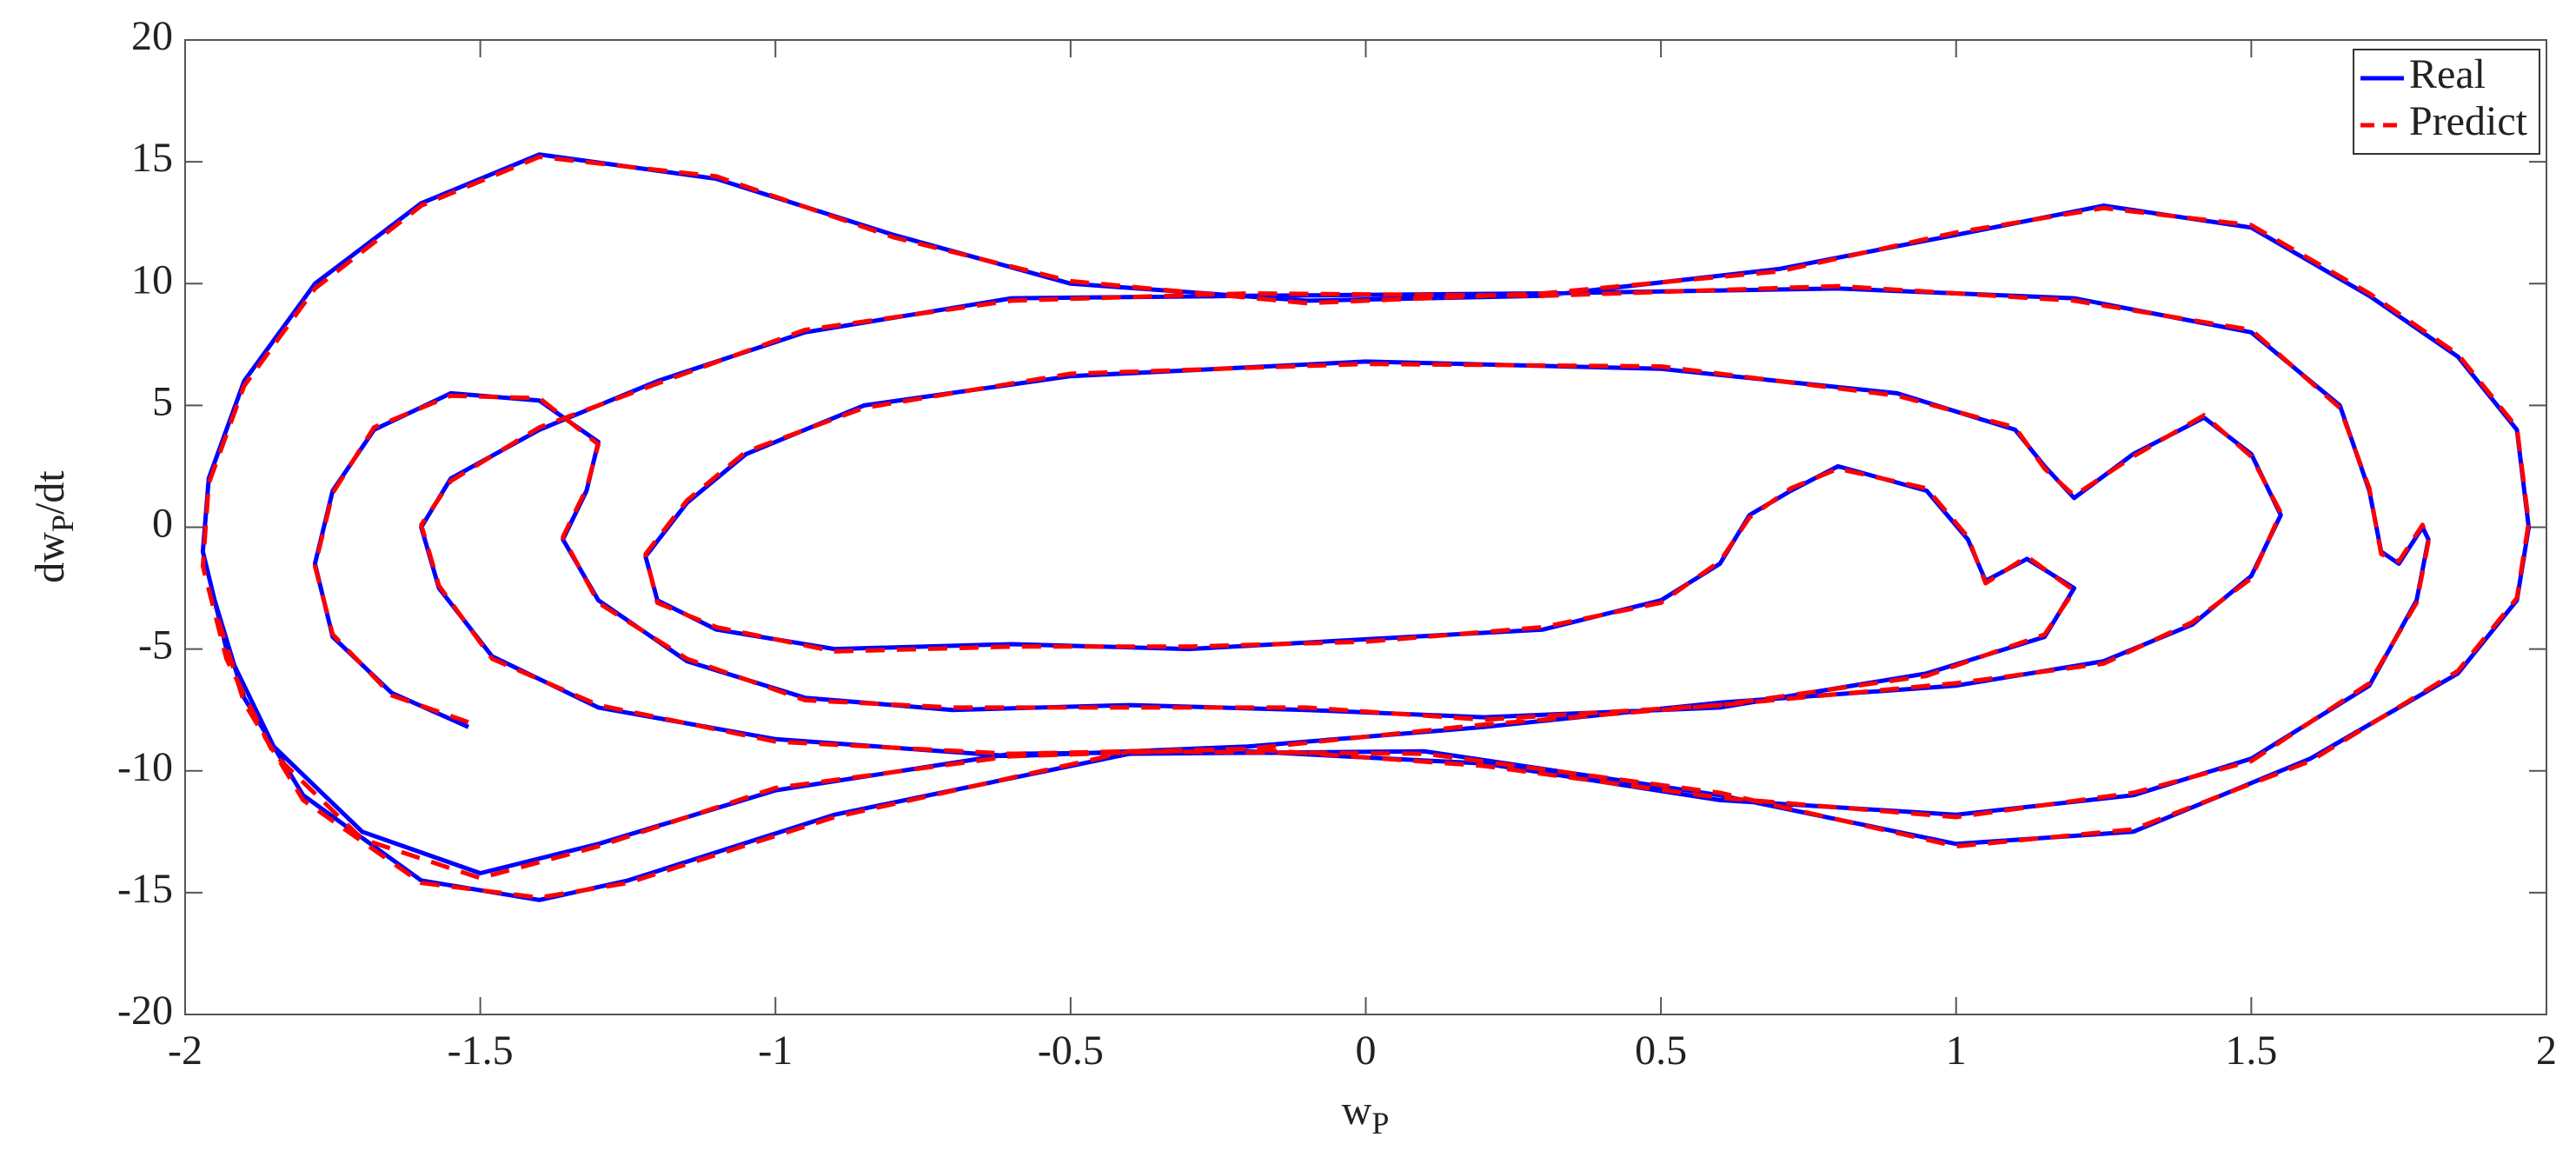  I want to click on x-tick-label: 0.5, so click(1661, 1051).